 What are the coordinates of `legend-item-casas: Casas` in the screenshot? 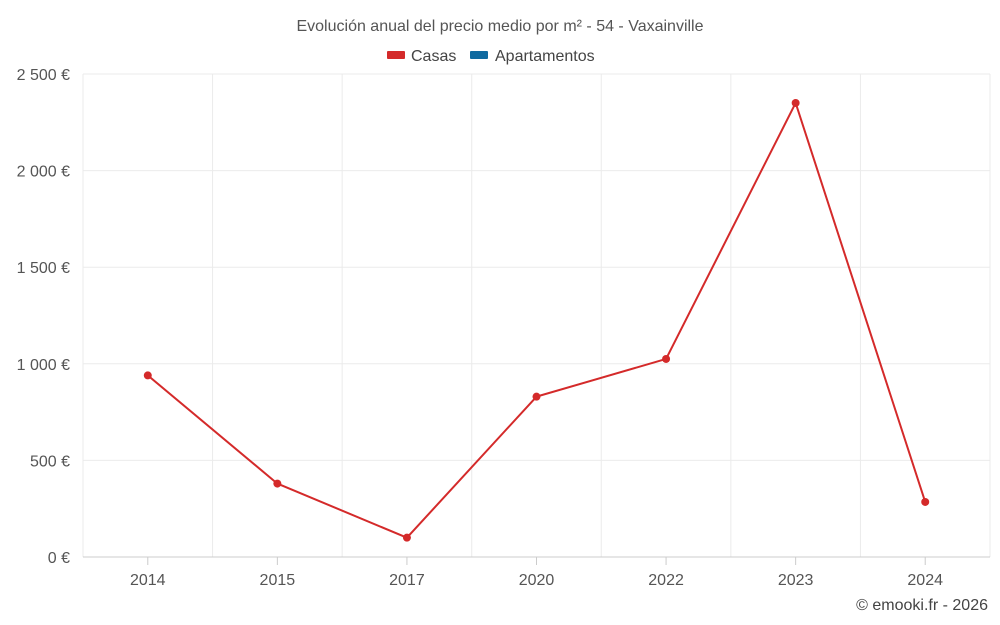 It's located at (421, 56).